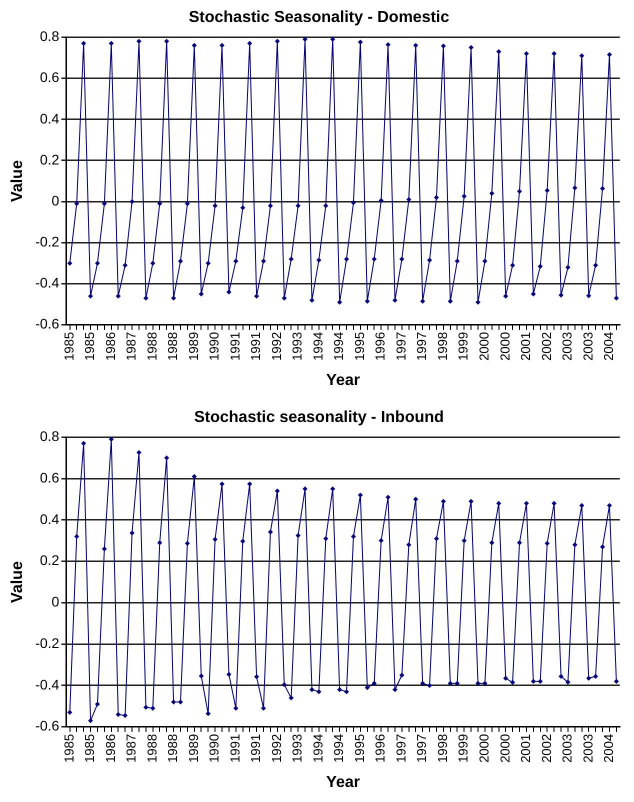 The width and height of the screenshot is (634, 802). Describe the element at coordinates (319, 17) in the screenshot. I see `chart-title: Stochastic Seasonality - Domestic` at that location.